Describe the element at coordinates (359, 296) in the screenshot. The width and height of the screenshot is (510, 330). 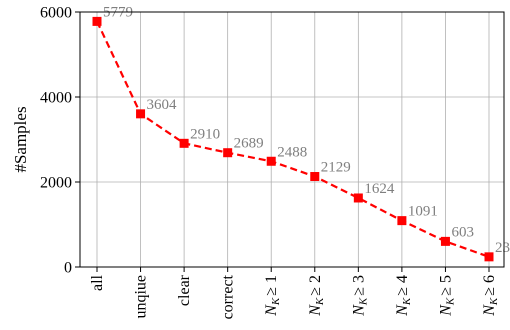
I see `x-tick-label: NK≥ 3` at that location.